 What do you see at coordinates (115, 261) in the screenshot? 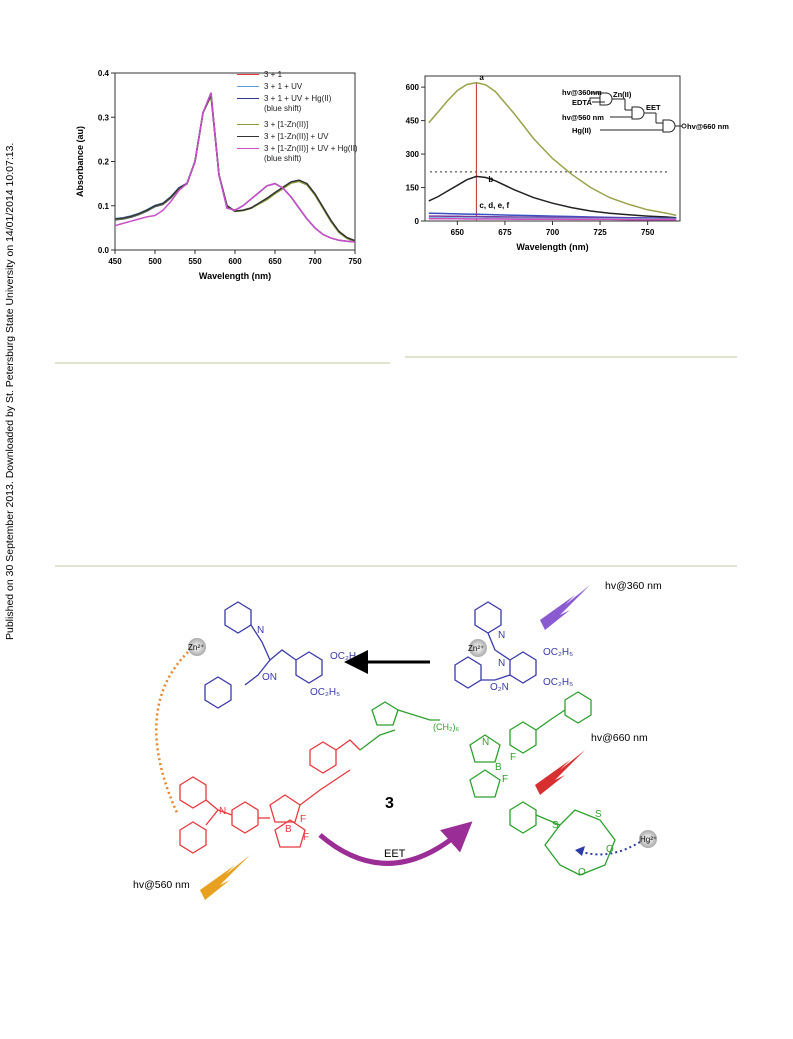
I see `x-tick-label: 450` at bounding box center [115, 261].